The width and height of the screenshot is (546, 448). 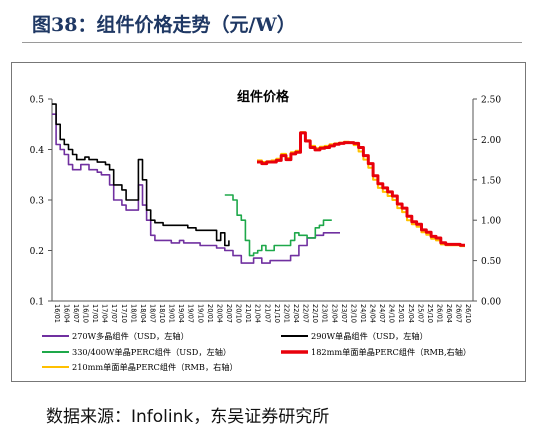 What do you see at coordinates (239, 313) in the screenshot?
I see `x-tick-label: 20/10` at bounding box center [239, 313].